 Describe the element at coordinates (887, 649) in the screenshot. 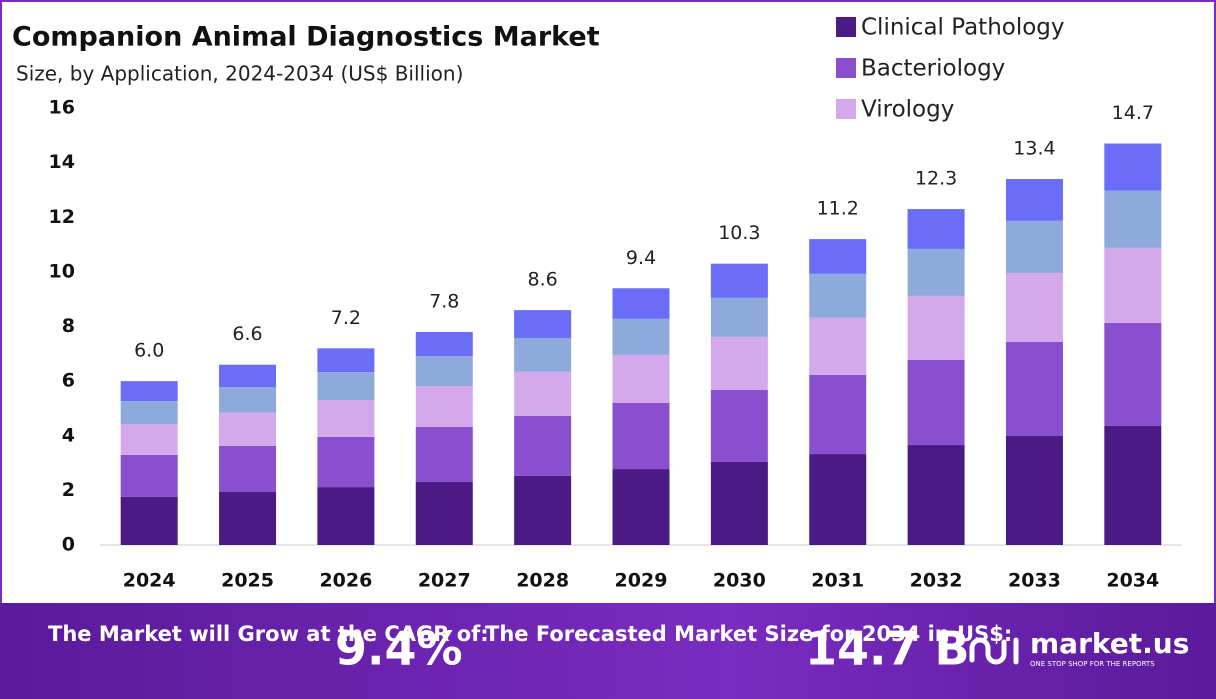

I see `forecast-value: 14.7 B` at that location.